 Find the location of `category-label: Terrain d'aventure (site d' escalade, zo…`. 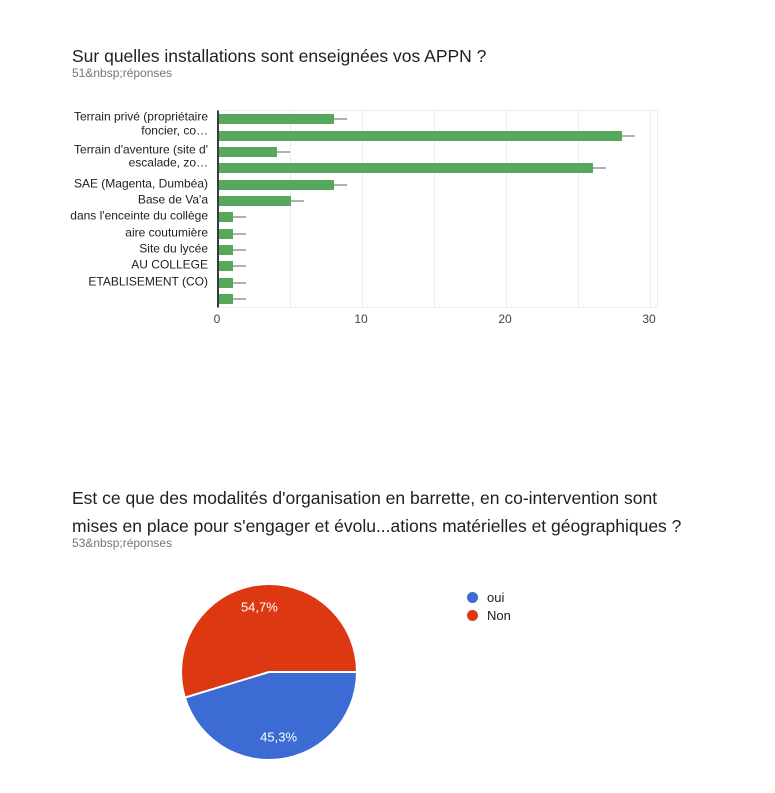

category-label: Terrain d'aventure (site d' escalade, zo… is located at coordinates (104, 156).